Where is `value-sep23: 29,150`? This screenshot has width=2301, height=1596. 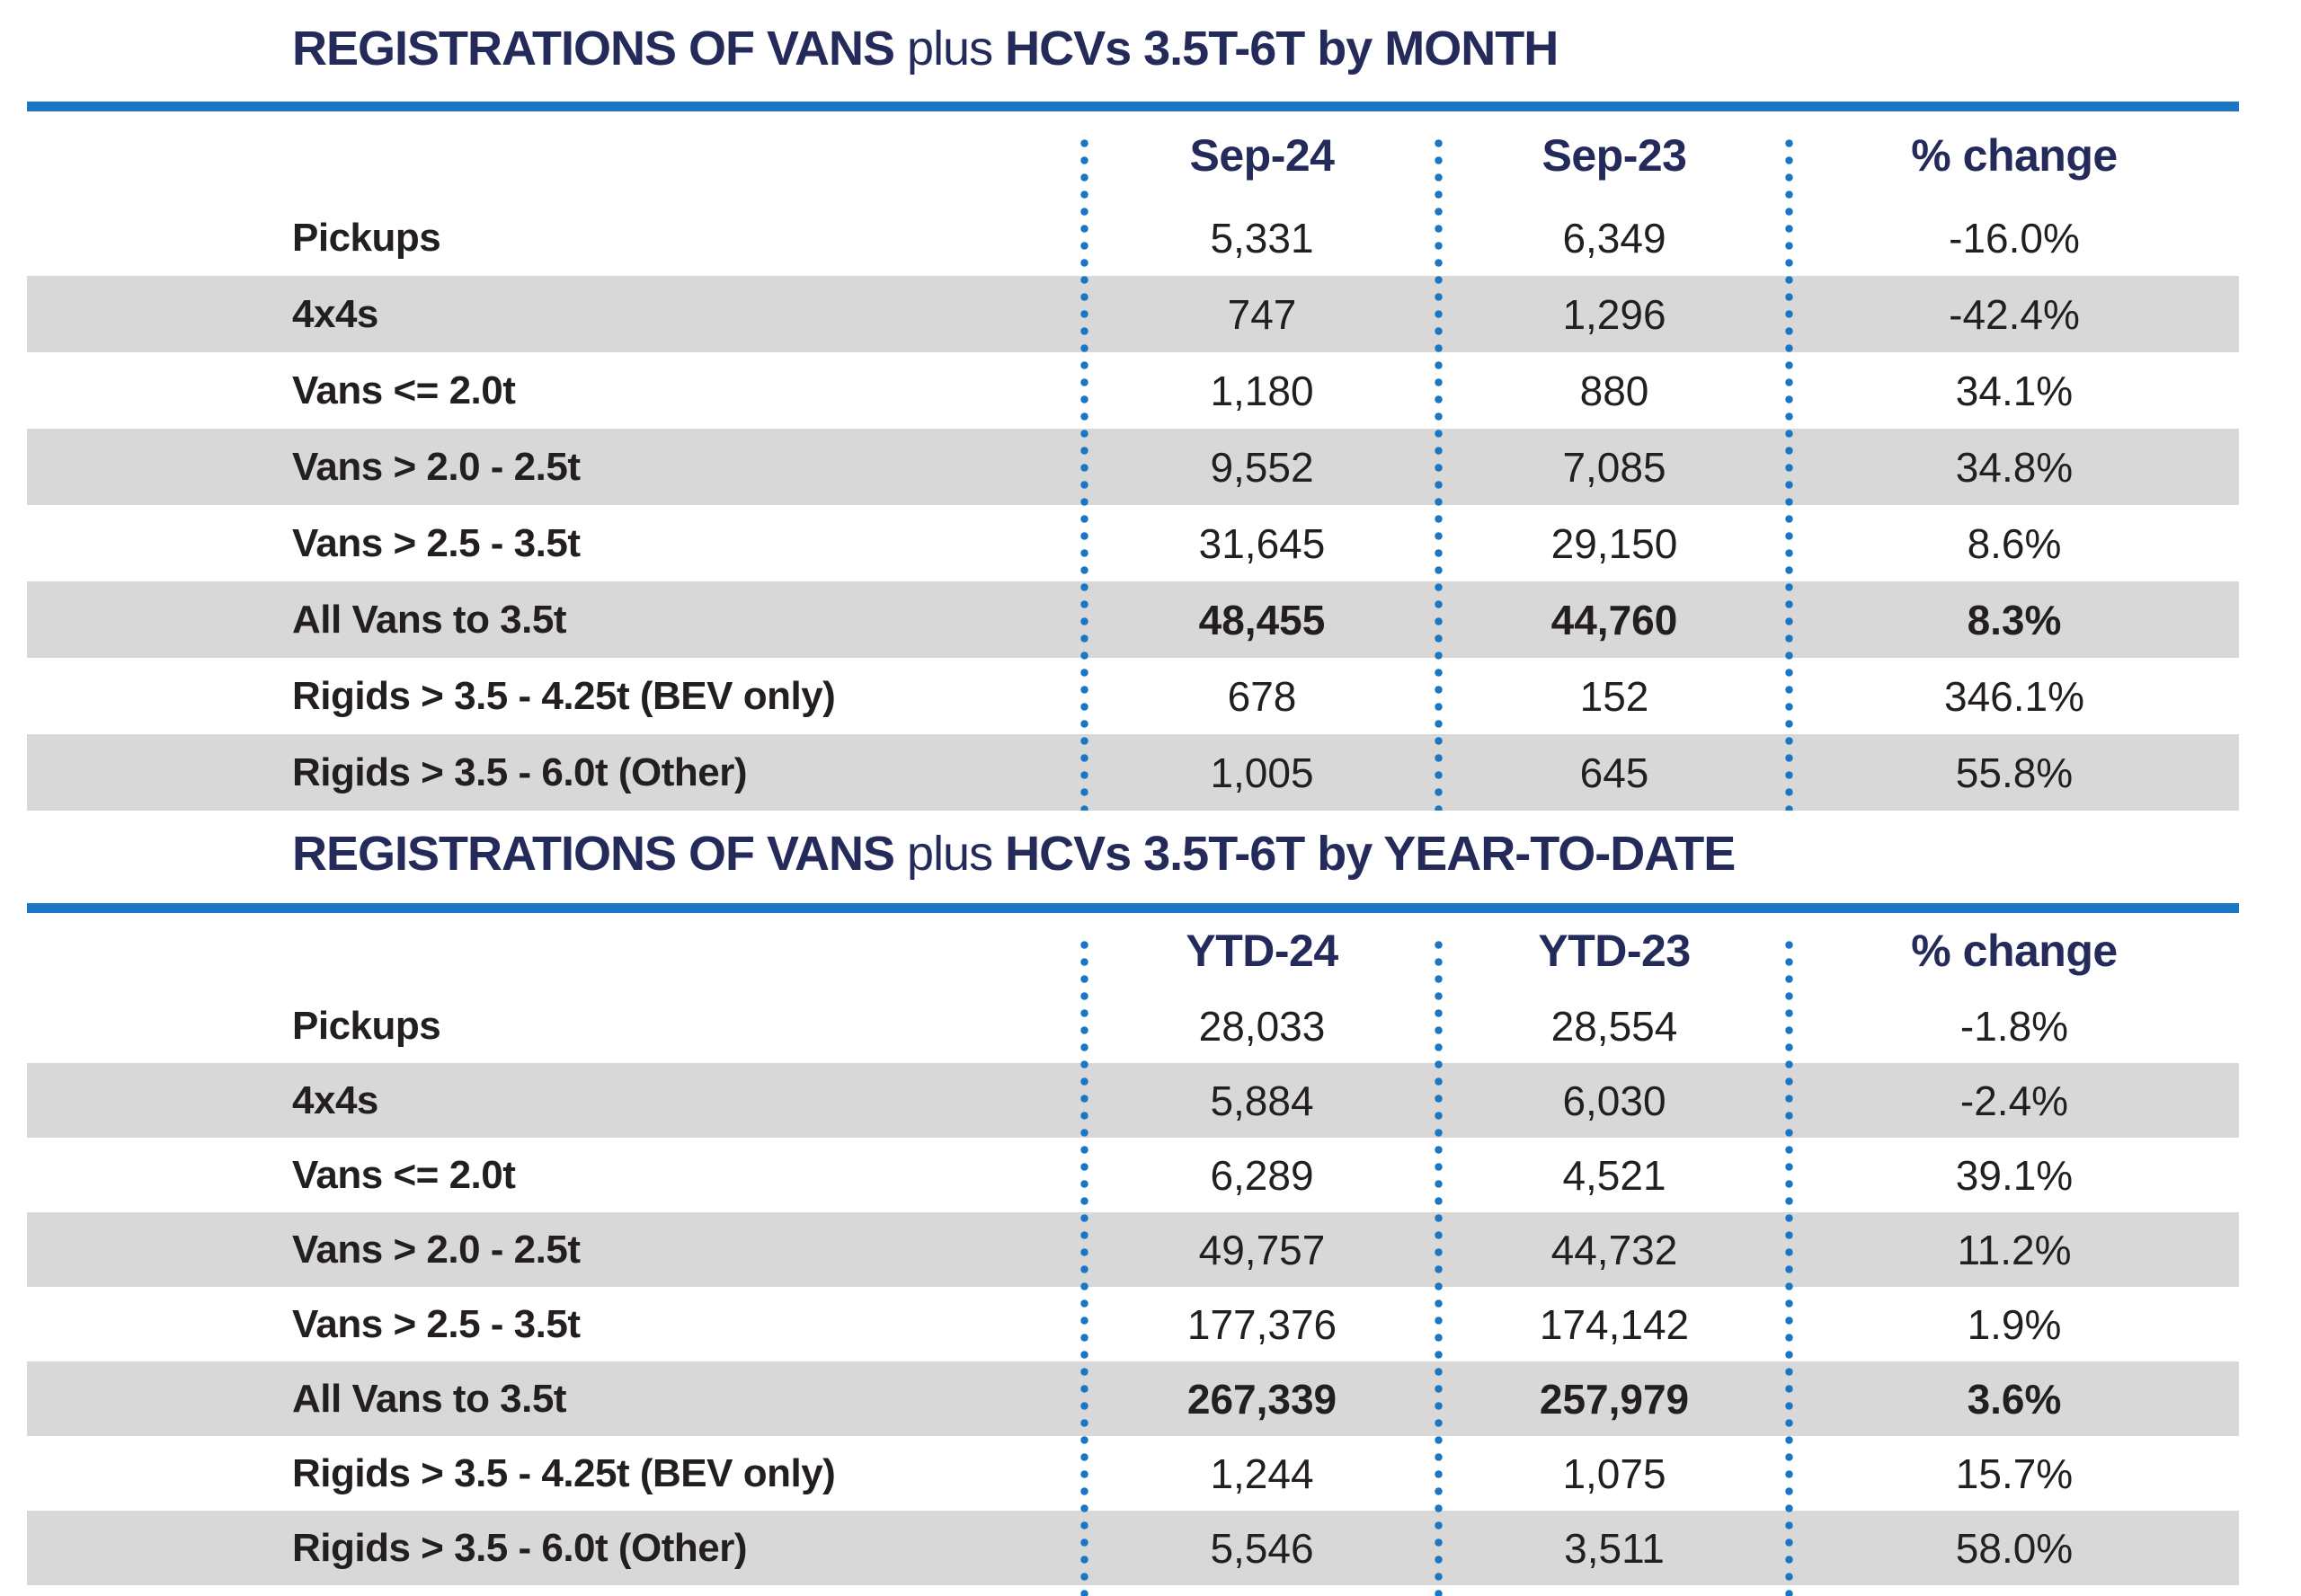
value-sep23: 29,150 is located at coordinates (1614, 543).